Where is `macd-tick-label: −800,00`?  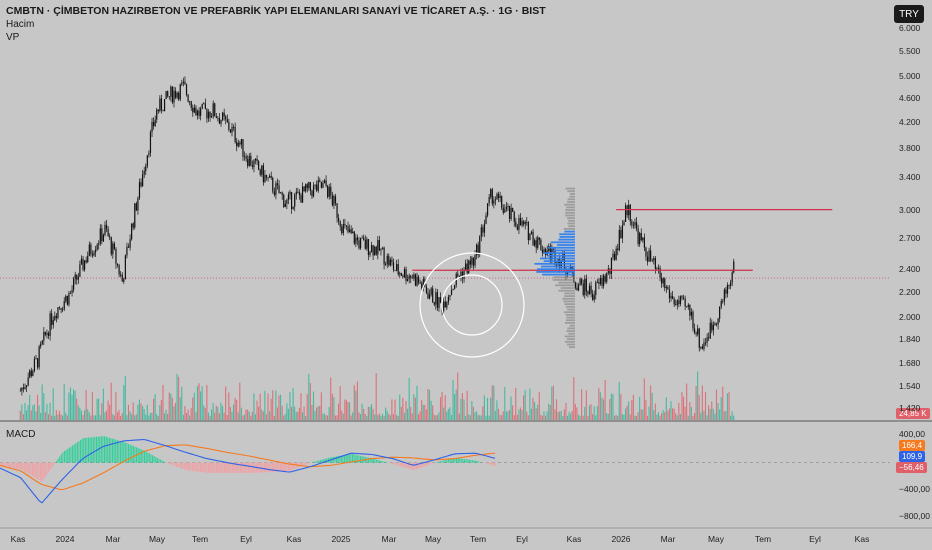
macd-tick-label: −800,00 is located at coordinates (914, 516).